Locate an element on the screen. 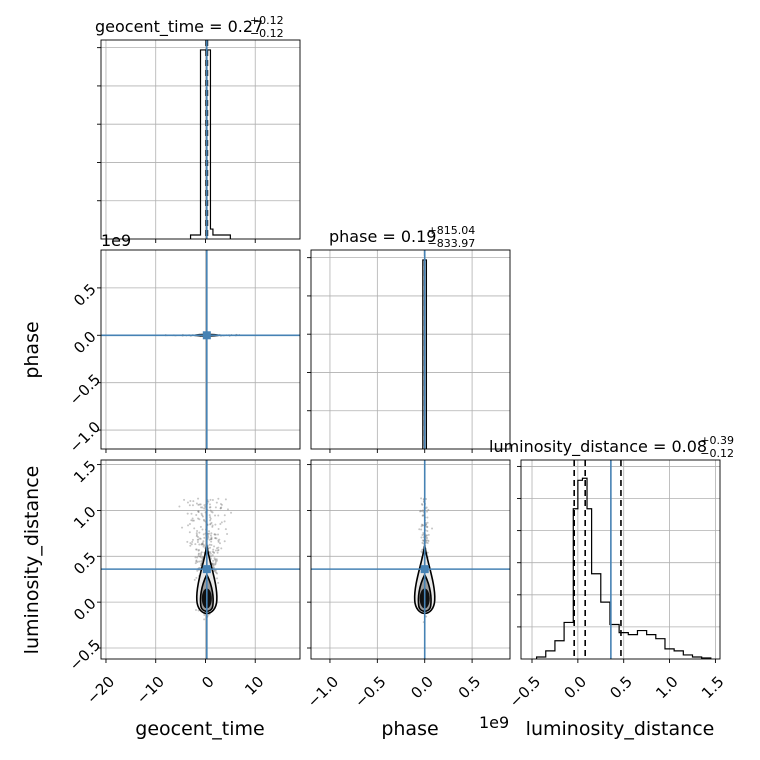  x-tick-label: 1.0 is located at coordinates (667, 688).